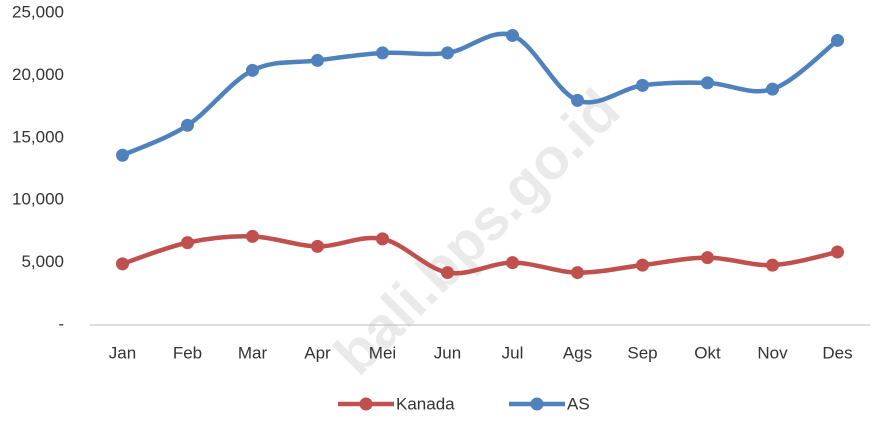 Image resolution: width=877 pixels, height=421 pixels. What do you see at coordinates (38, 11) in the screenshot?
I see `y-tick-label: 25,000` at bounding box center [38, 11].